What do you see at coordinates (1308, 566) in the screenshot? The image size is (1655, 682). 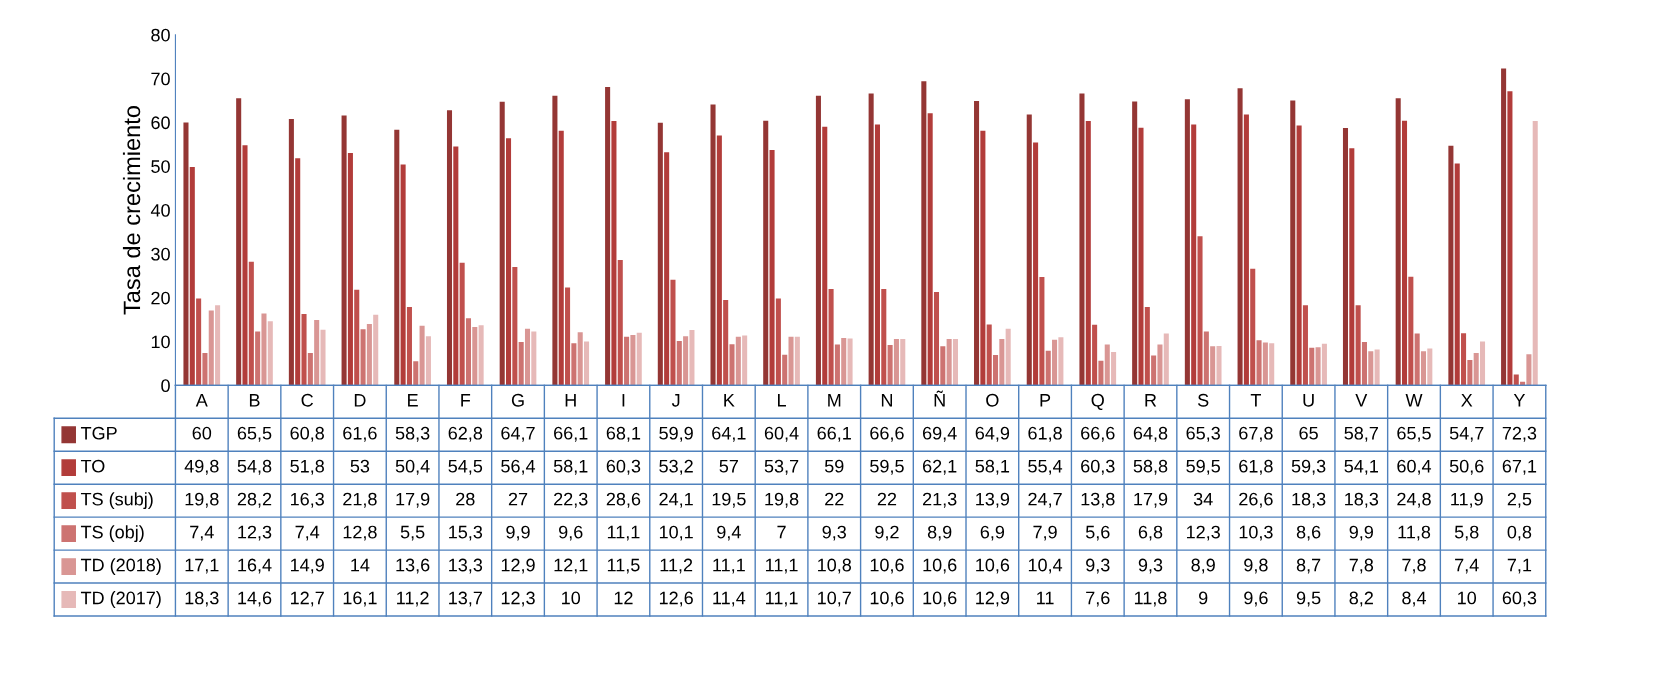 I see `data-label: 8,7` at bounding box center [1308, 566].